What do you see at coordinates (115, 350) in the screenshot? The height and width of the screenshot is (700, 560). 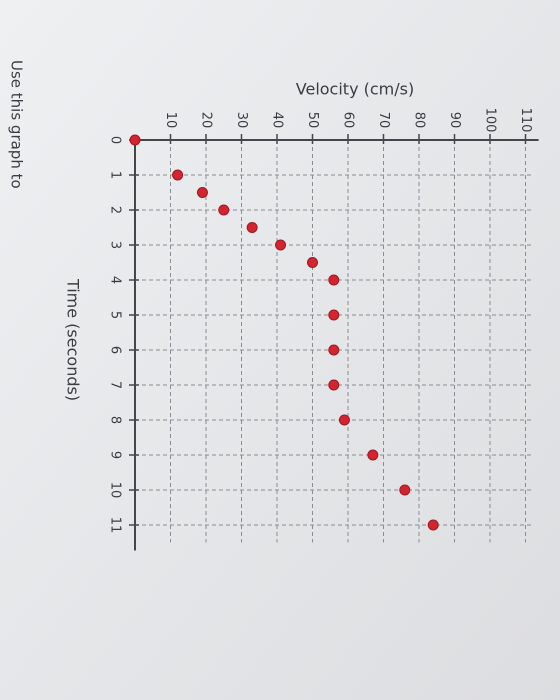 I see `x-tick-label: 6` at bounding box center [115, 350].